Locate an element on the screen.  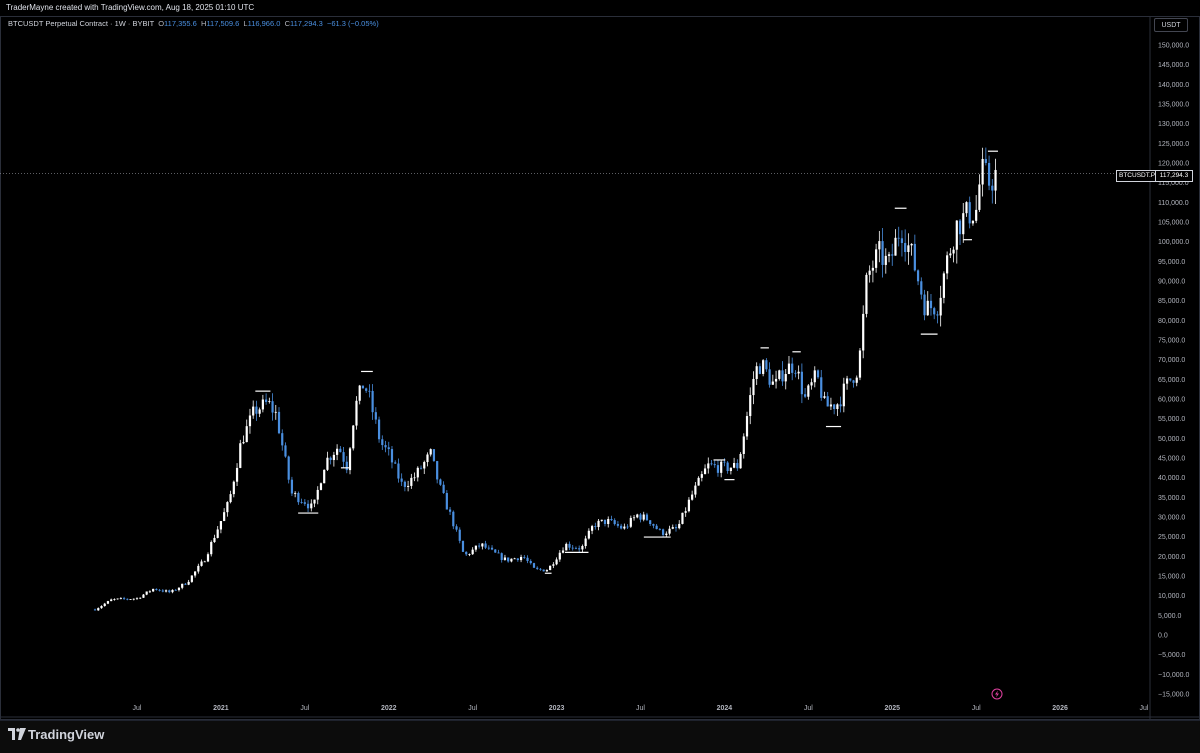
y-tick-label: 55,000.0 is located at coordinates (1171, 419).